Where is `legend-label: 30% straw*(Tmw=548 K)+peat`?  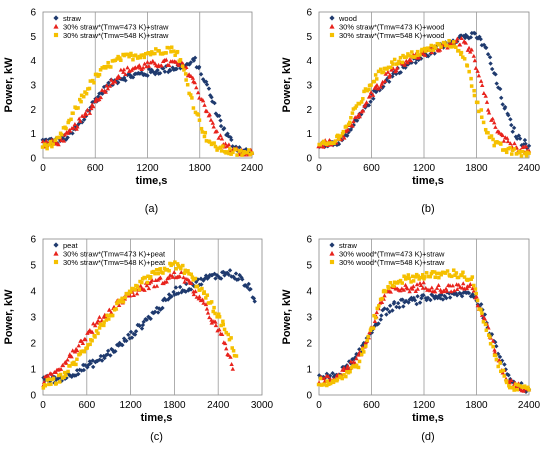 legend-label: 30% straw*(Tmw=548 K)+peat is located at coordinates (114, 262).